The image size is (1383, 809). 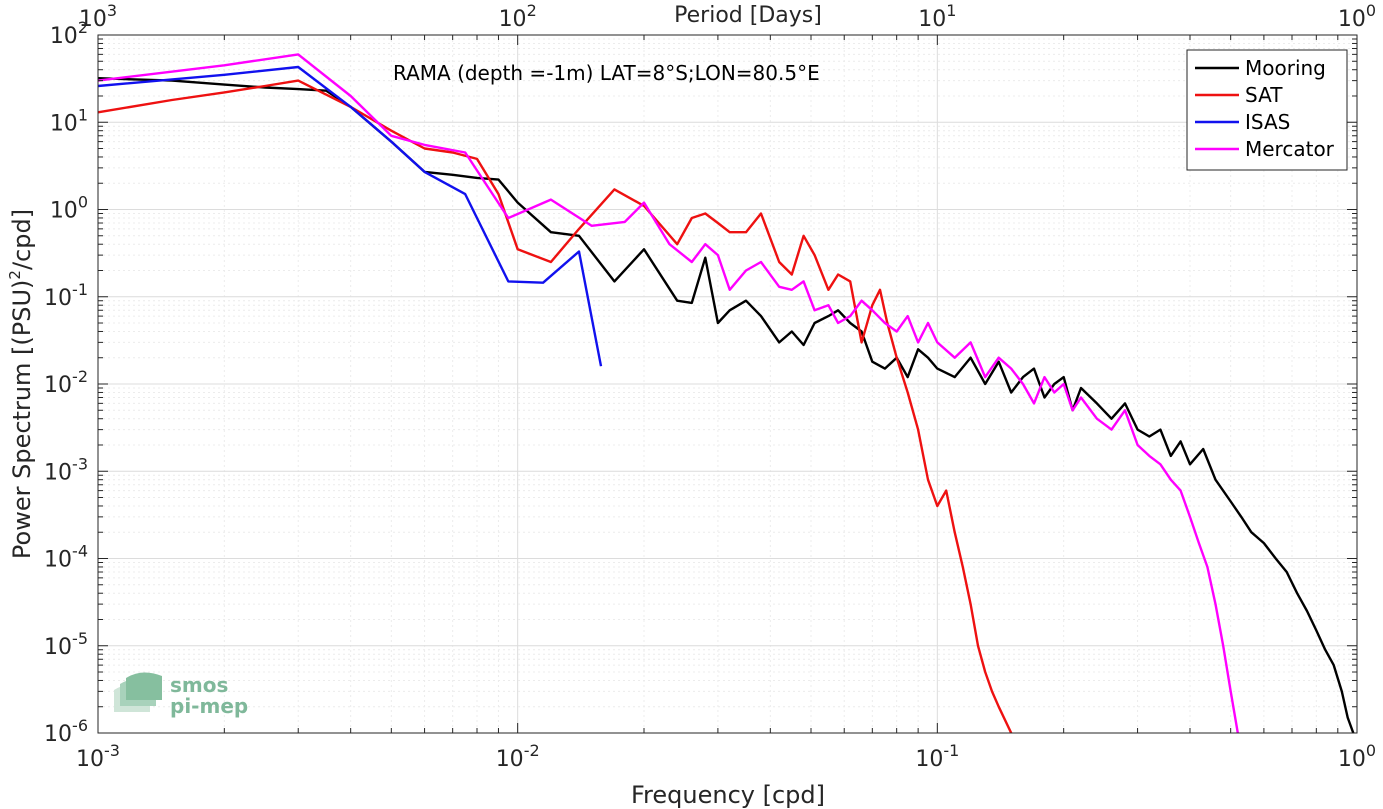 What do you see at coordinates (199, 685) in the screenshot?
I see `logo-text-line1: smos` at bounding box center [199, 685].